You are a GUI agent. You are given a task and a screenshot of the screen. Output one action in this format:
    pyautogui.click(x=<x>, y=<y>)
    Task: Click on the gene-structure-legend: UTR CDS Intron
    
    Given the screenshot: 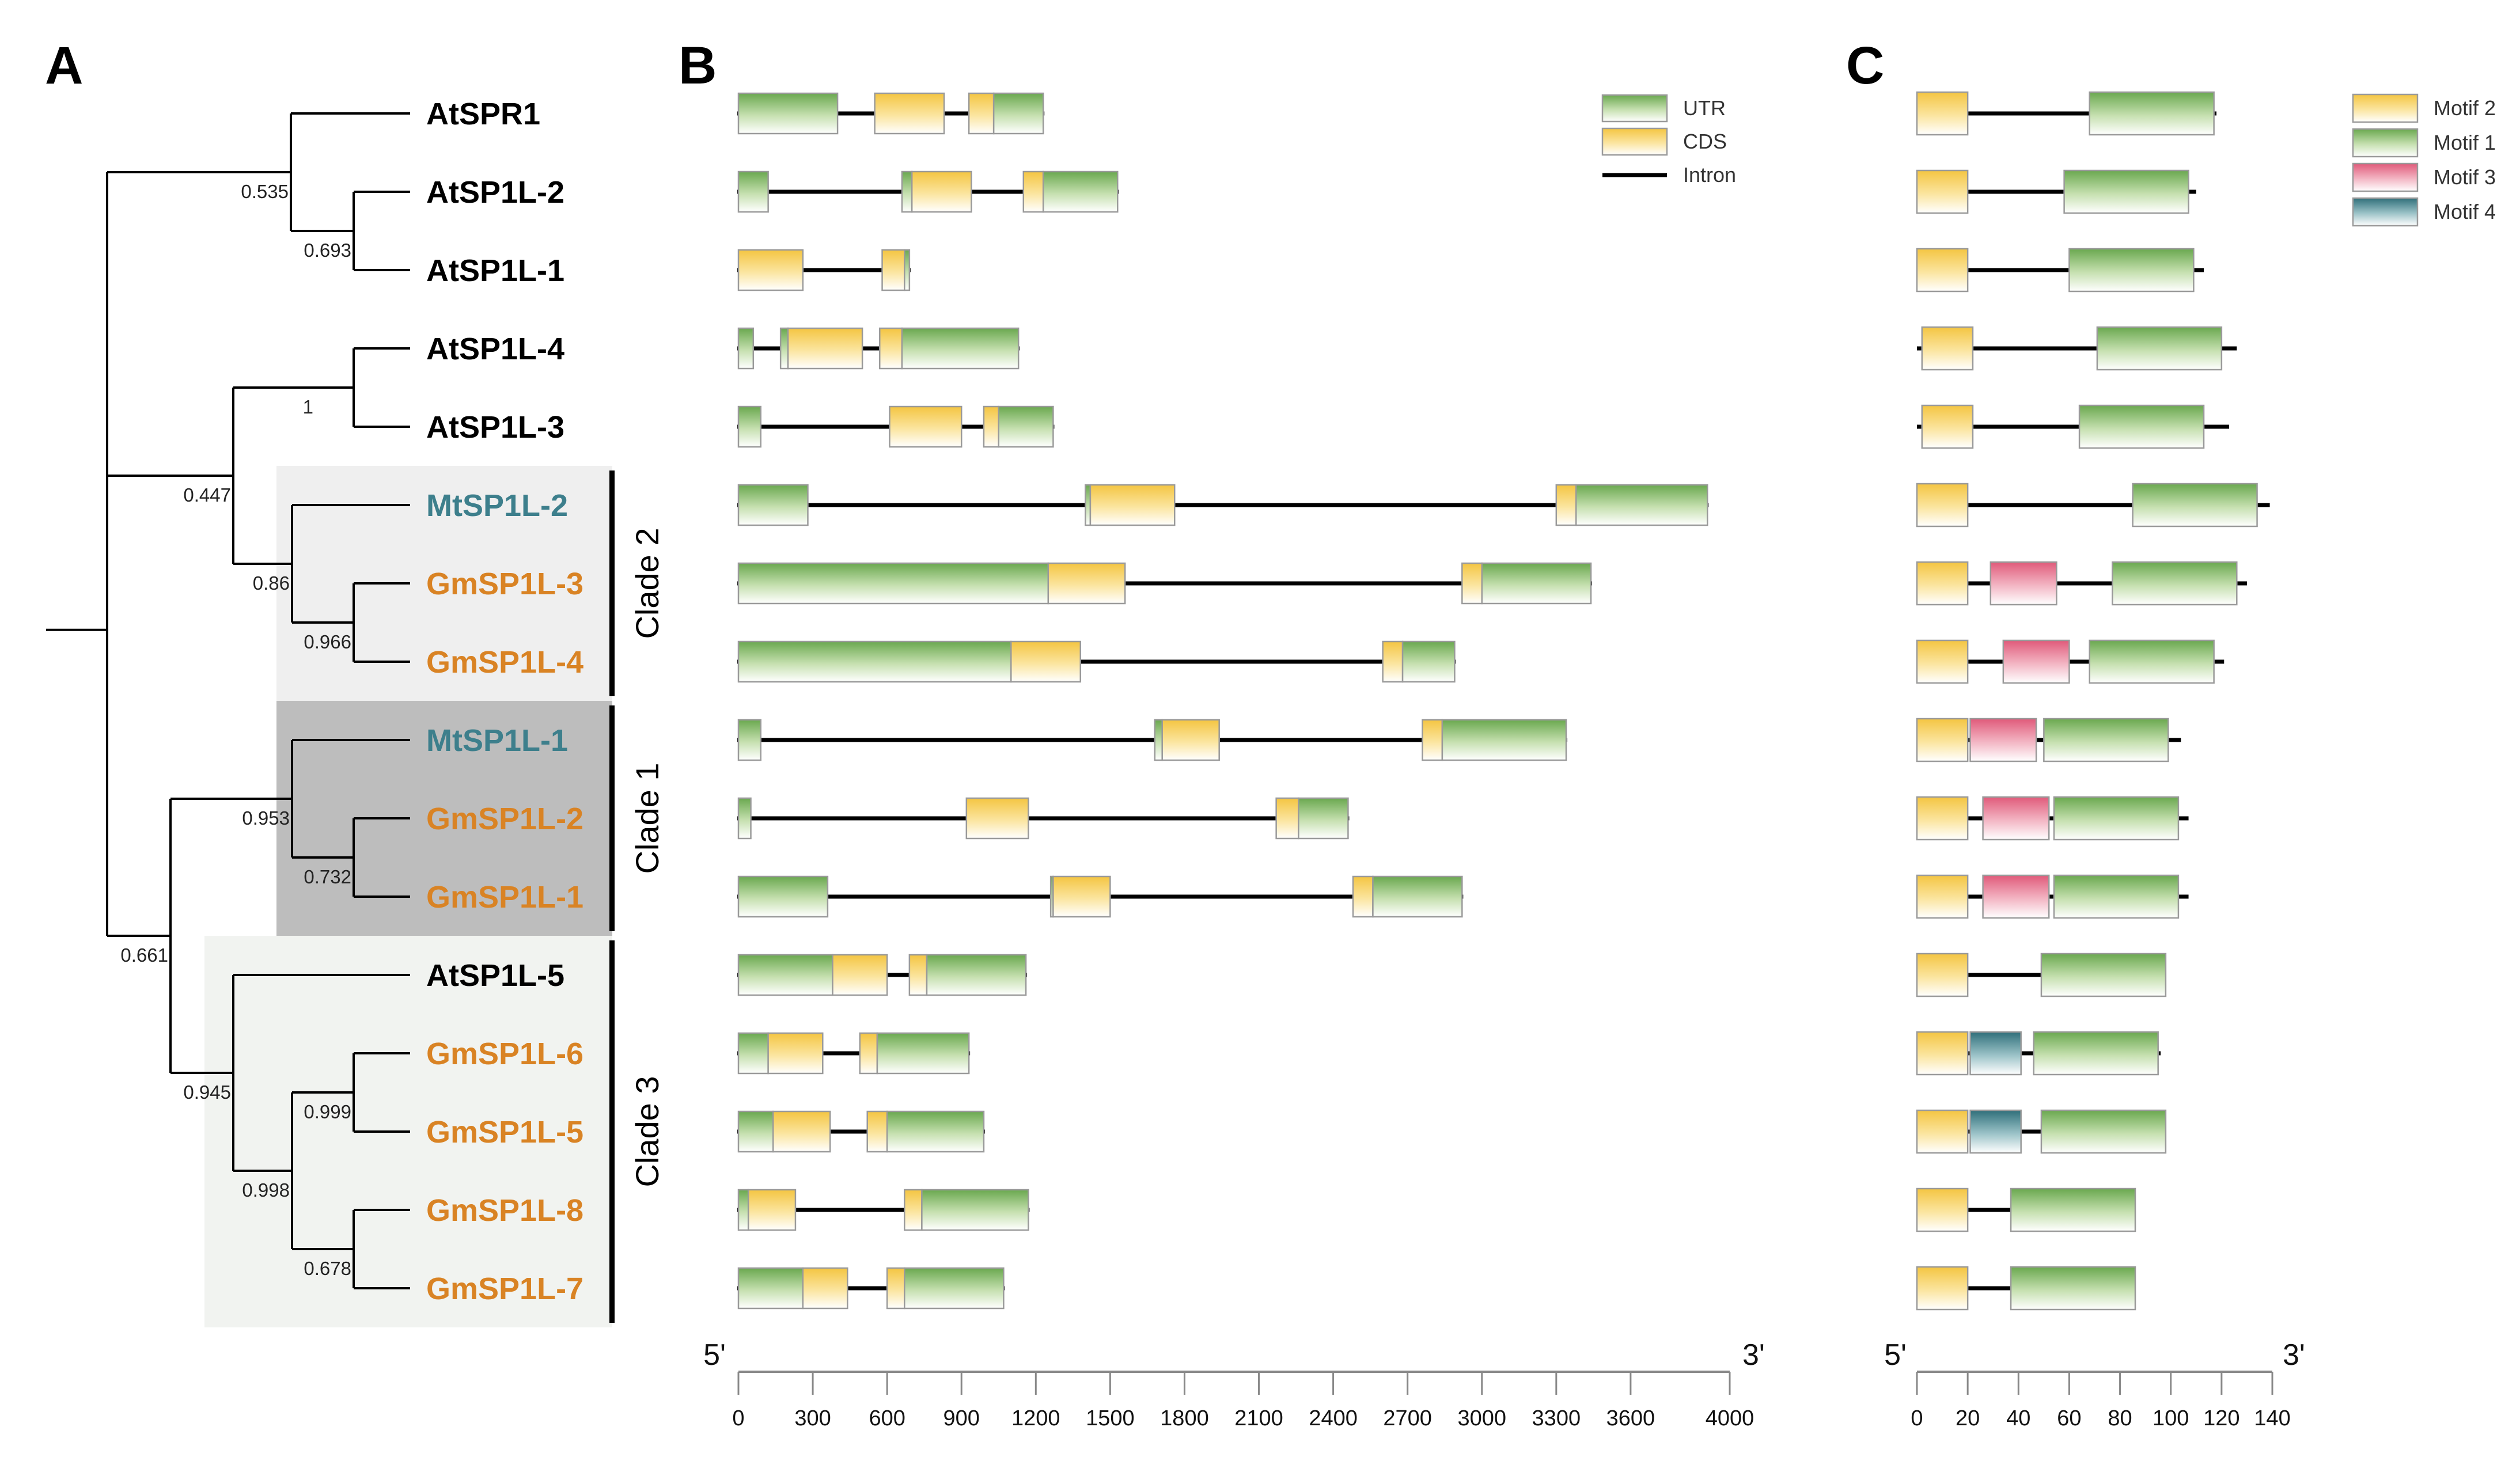 What is the action you would take?
    pyautogui.click(x=1668, y=140)
    